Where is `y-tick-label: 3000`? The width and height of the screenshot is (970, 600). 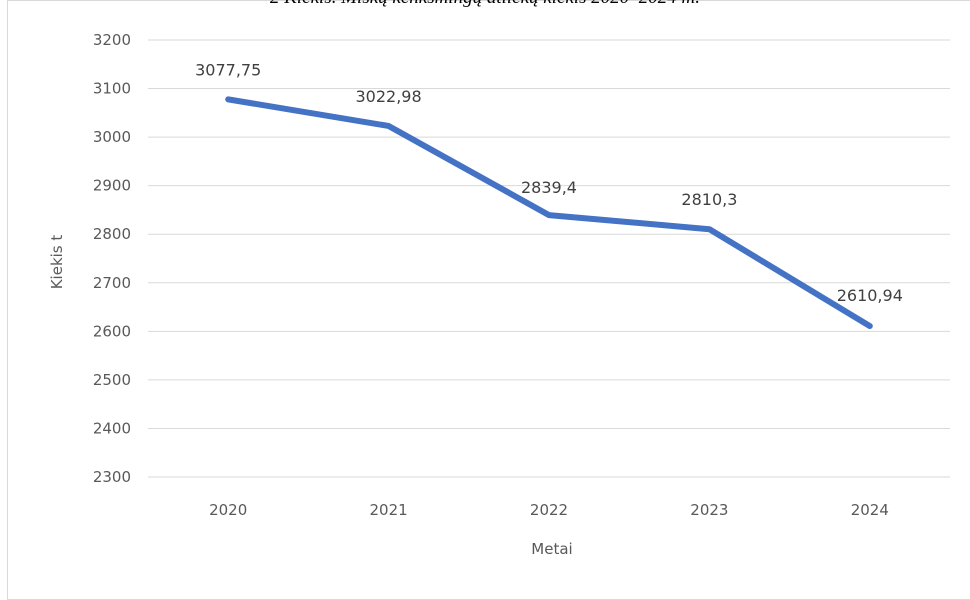 y-tick-label: 3000 is located at coordinates (112, 137).